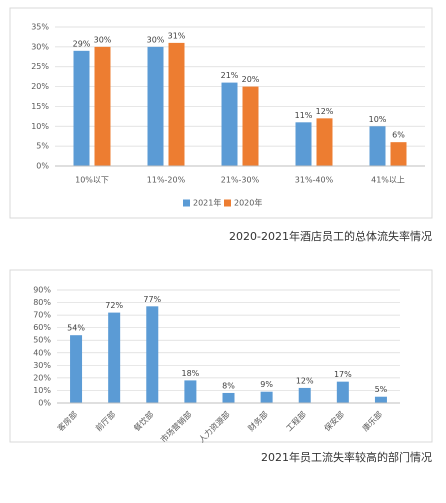 Image resolution: width=446 pixels, height=503 pixels. What do you see at coordinates (114, 305) in the screenshot?
I see `data-label: 72%` at bounding box center [114, 305].